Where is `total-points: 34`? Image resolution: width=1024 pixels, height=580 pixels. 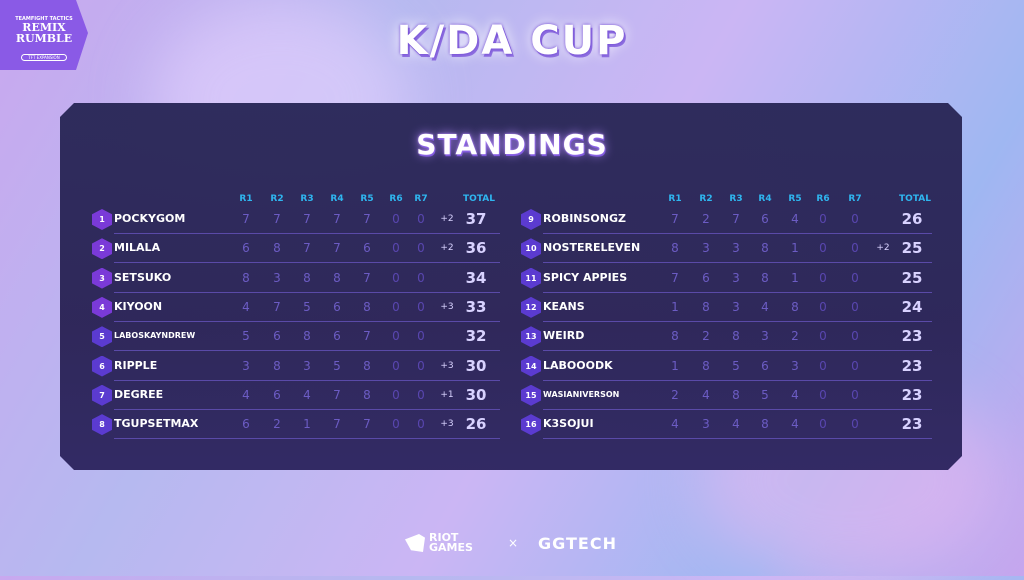 total-points: 34 is located at coordinates (476, 277).